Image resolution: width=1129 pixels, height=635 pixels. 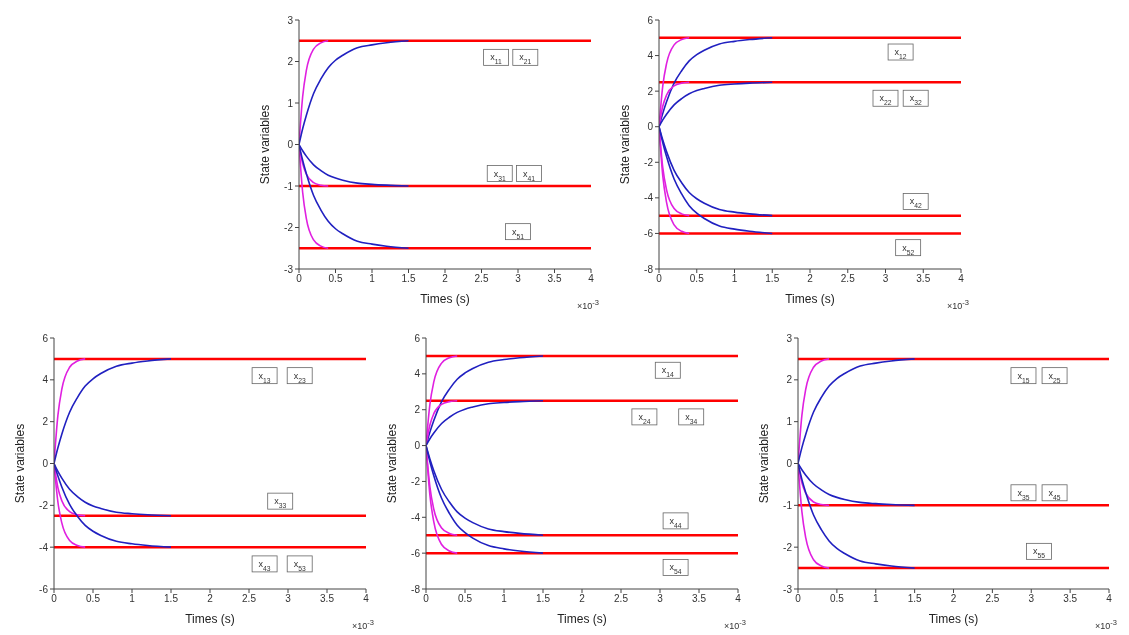 I want to click on annotation: x$_{35}$, so click(x=1023, y=494).